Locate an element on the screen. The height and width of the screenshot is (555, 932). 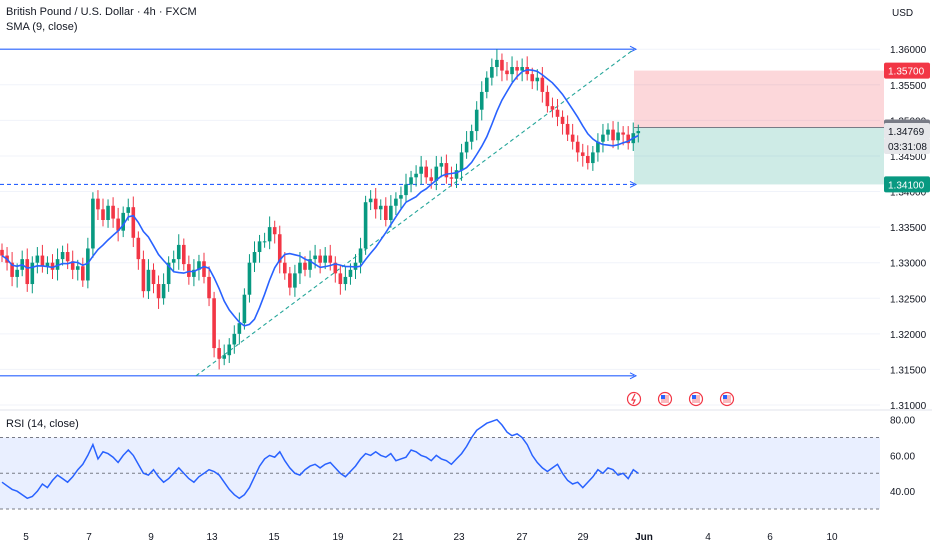
stop-loss-zone is located at coordinates (759, 99).